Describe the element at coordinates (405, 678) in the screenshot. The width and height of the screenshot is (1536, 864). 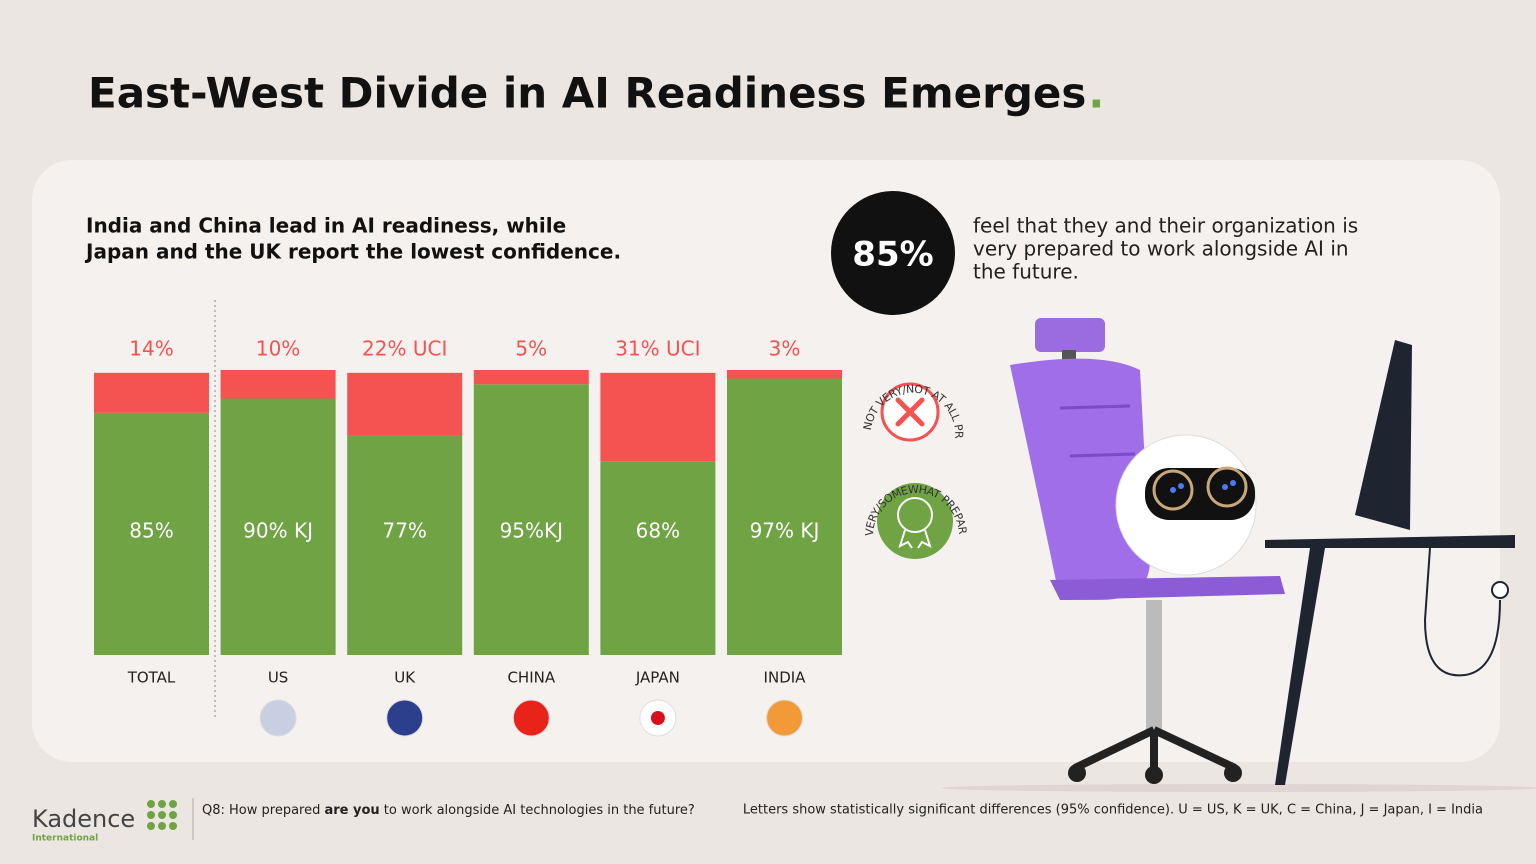
I see `x-tick-label: UK` at that location.